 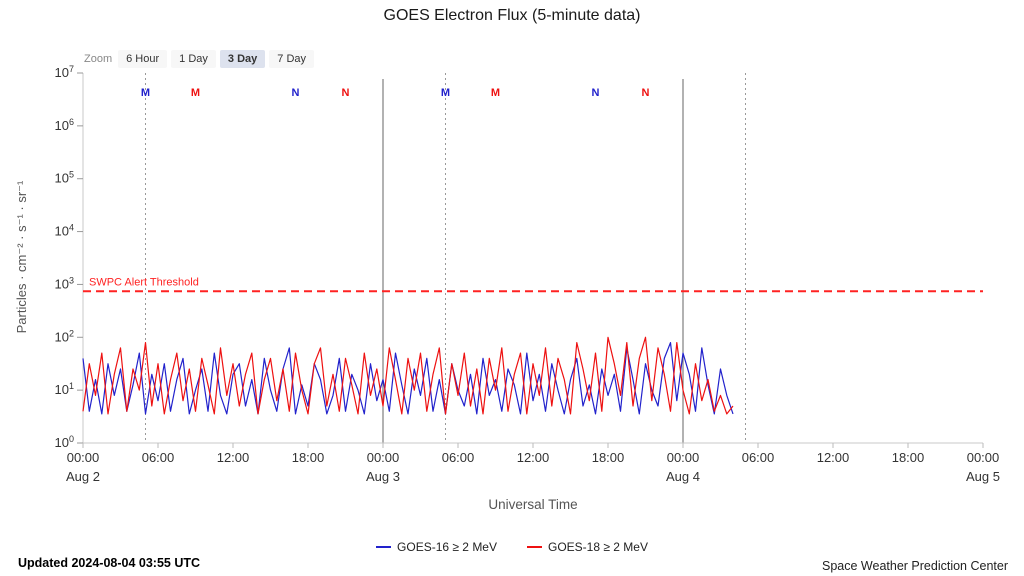 I want to click on series-line-goes16, so click(x=408, y=378).